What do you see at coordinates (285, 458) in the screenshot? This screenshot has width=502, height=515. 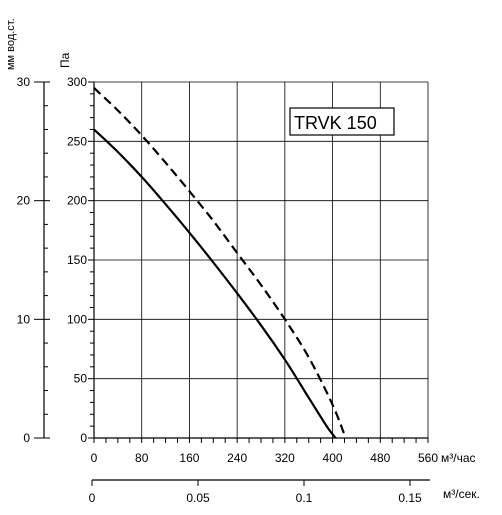 I see `x-primary-tick-label: 320` at bounding box center [285, 458].